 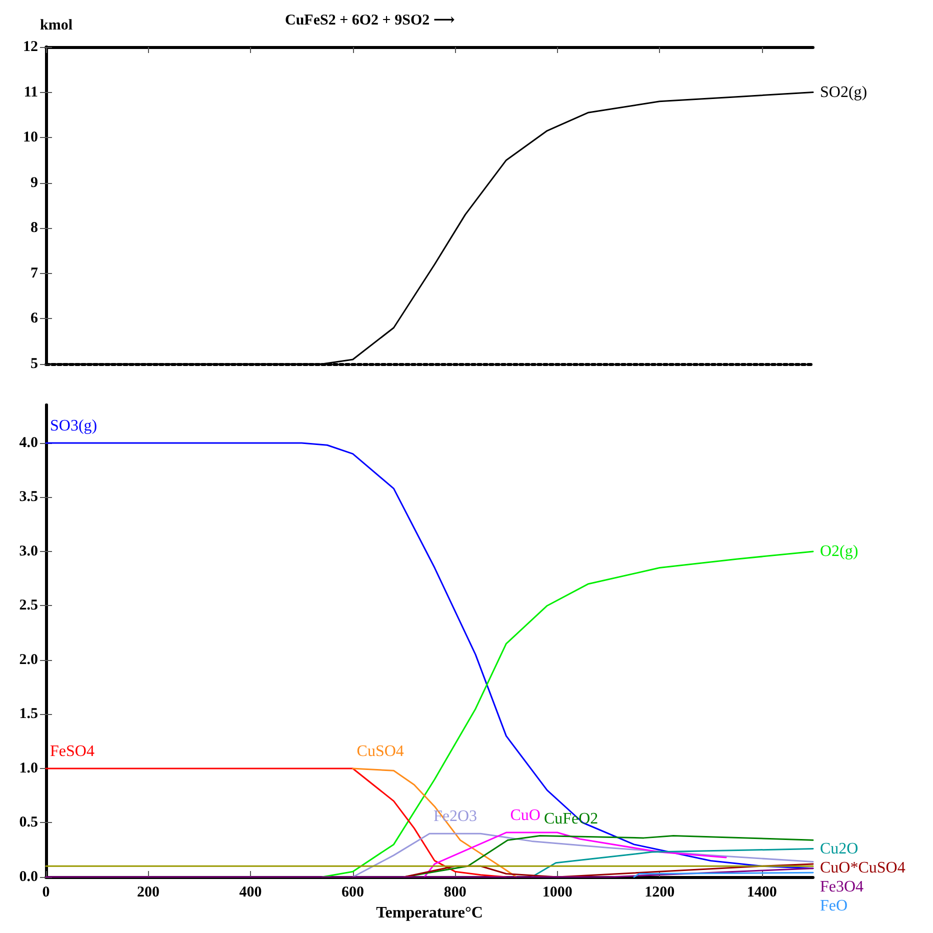 What do you see at coordinates (28, 768) in the screenshot?
I see `y-tick-label: 1.0` at bounding box center [28, 768].